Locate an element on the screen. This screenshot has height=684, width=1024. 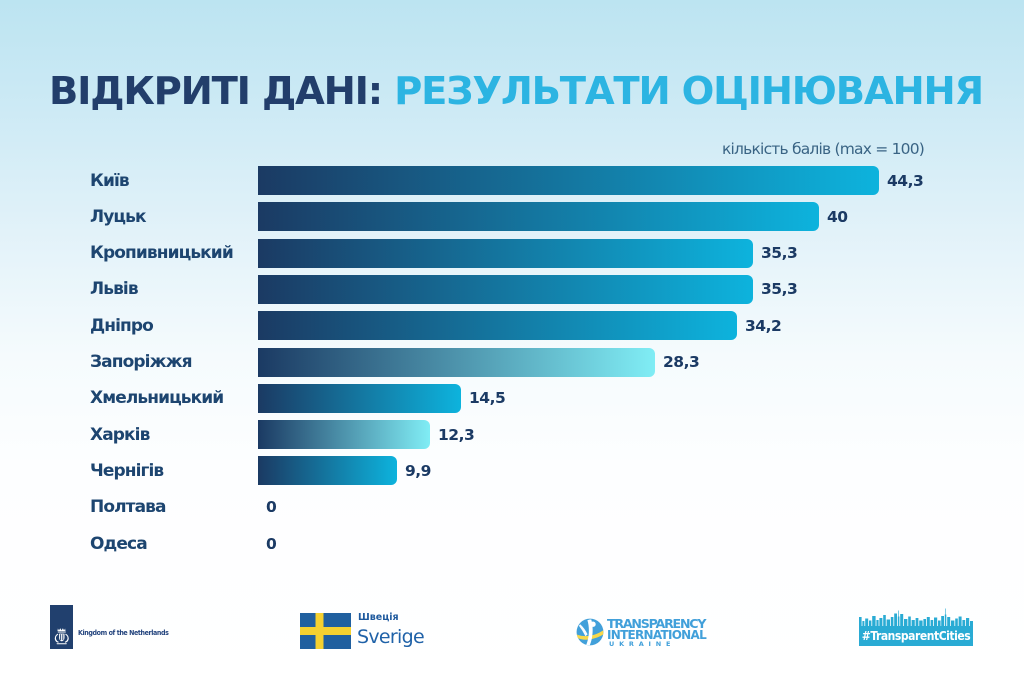
bar-label: Львів is located at coordinates (114, 289).